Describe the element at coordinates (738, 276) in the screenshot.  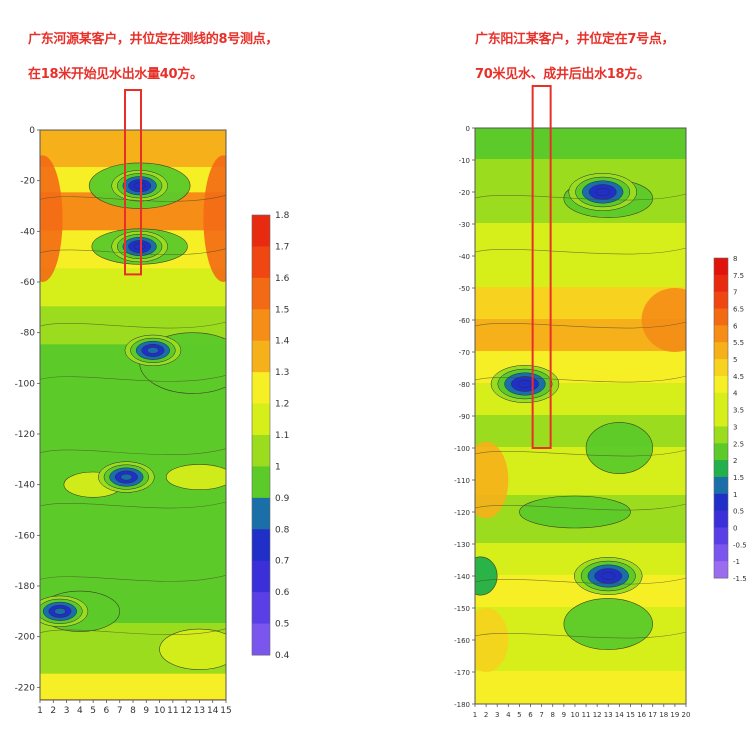
I see `colorbar-tick-label: 7.5` at that location.